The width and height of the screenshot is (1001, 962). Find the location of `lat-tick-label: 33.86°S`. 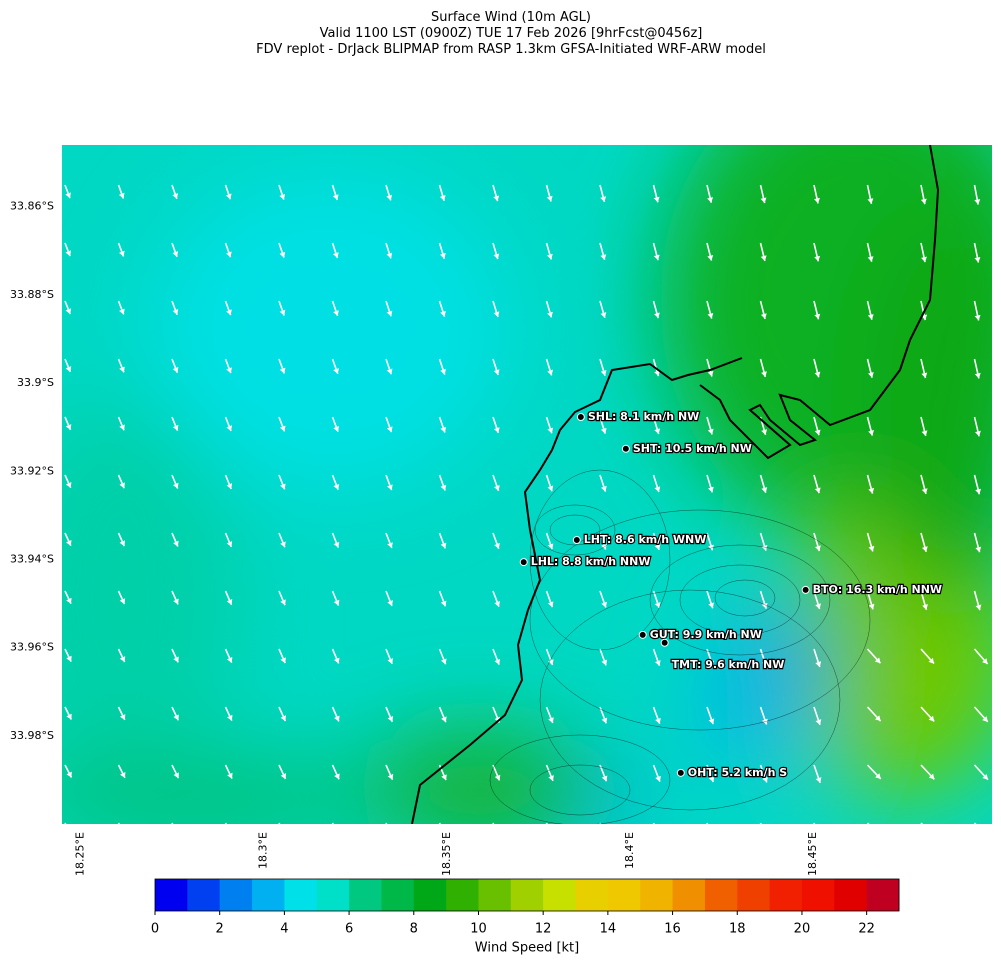

lat-tick-label: 33.86°S is located at coordinates (32, 206).